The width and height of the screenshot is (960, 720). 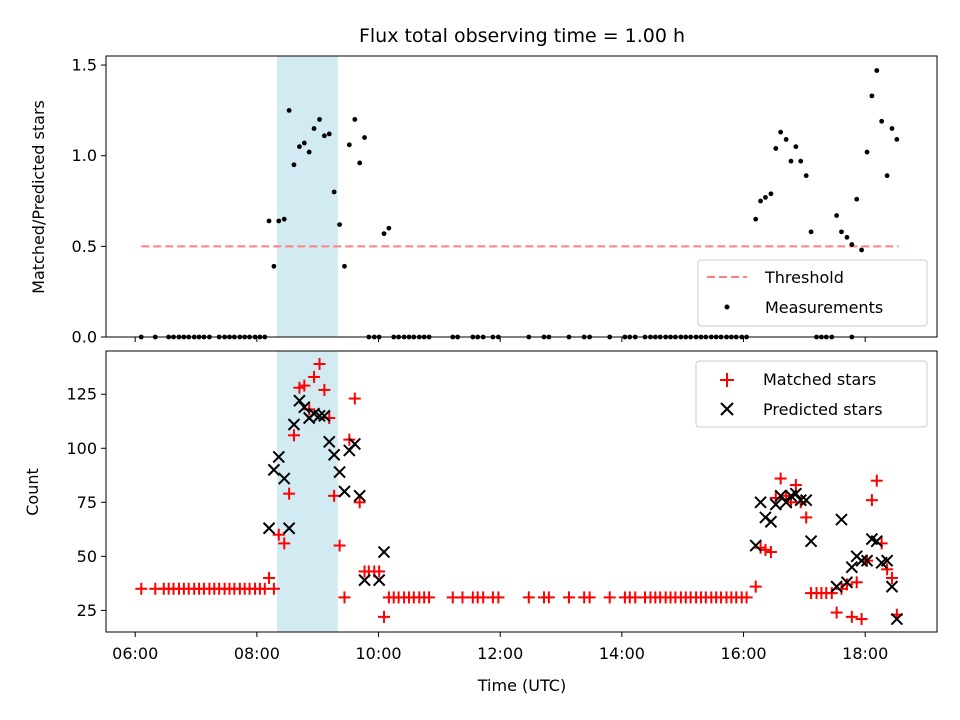 I want to click on x-tick-label: 08:00, so click(x=257, y=653).